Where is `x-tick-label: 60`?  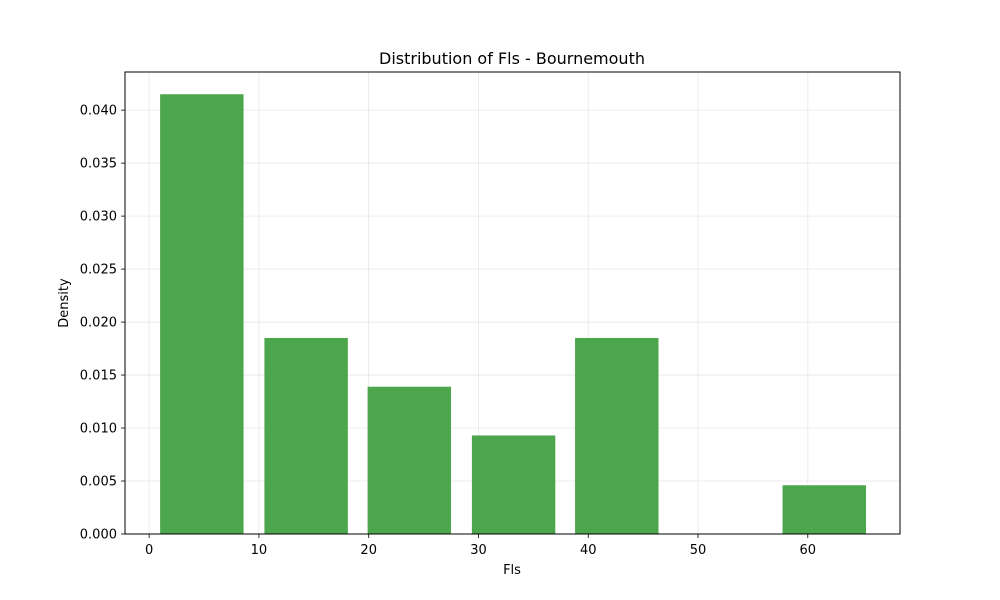 x-tick-label: 60 is located at coordinates (808, 550).